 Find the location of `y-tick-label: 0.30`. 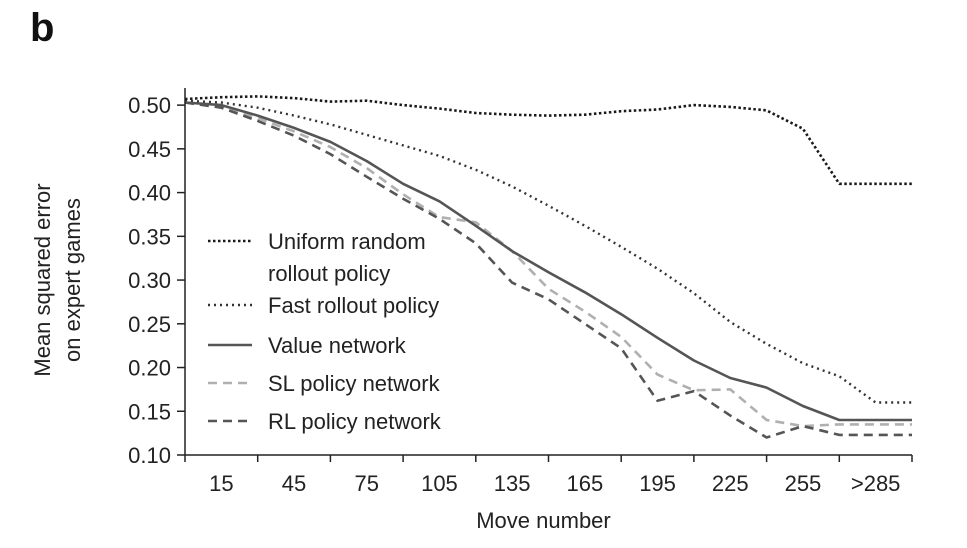

y-tick-label: 0.30 is located at coordinates (149, 280).